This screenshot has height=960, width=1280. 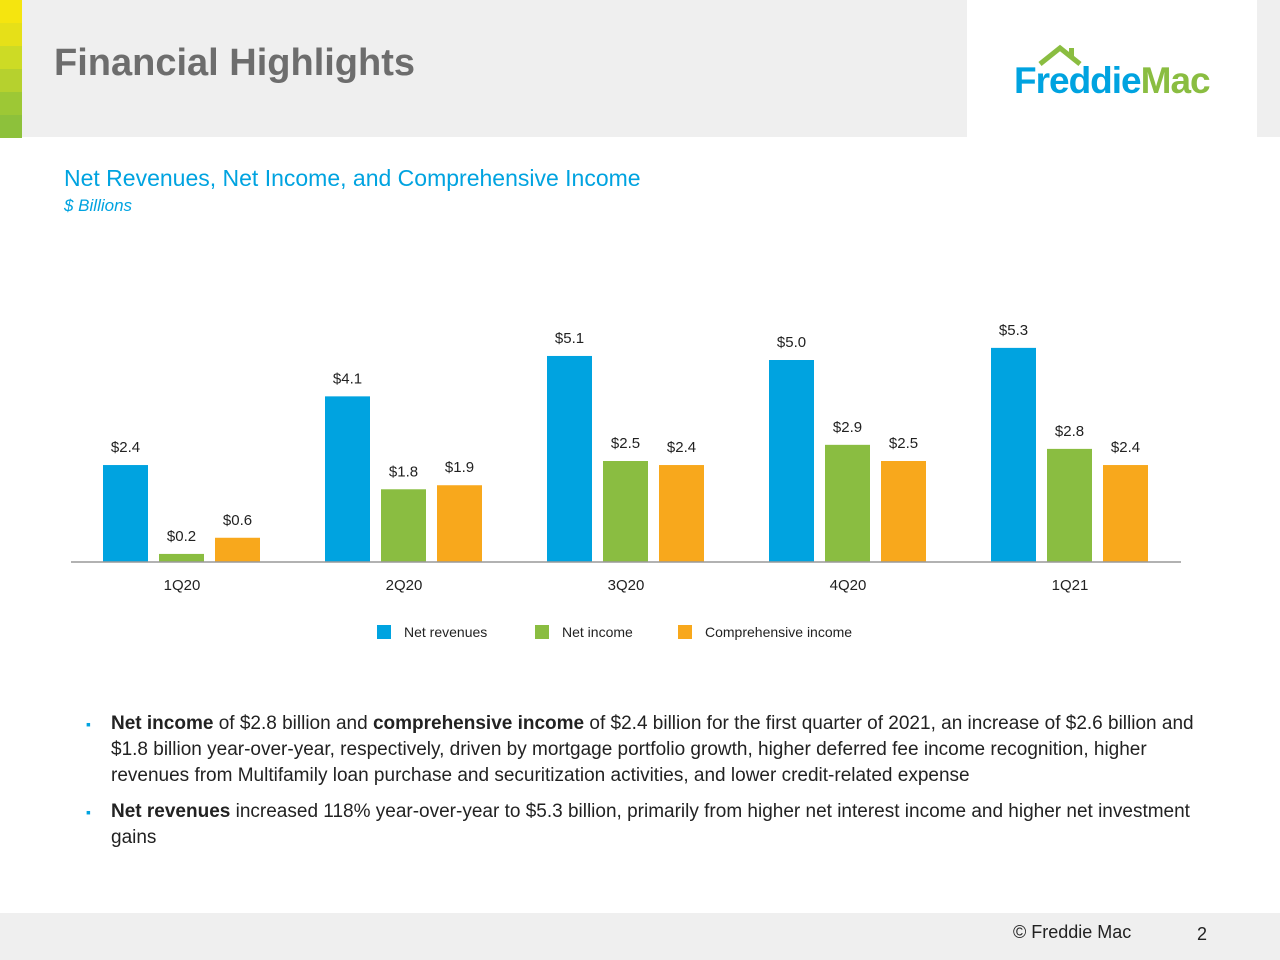 What do you see at coordinates (181, 557) in the screenshot?
I see `bar-net-income-1Q20` at bounding box center [181, 557].